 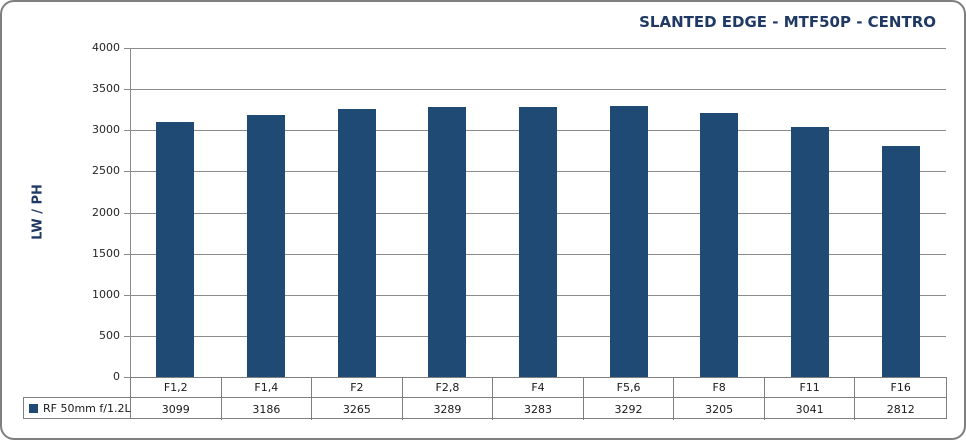 What do you see at coordinates (900, 409) in the screenshot?
I see `value-cell: 2812` at bounding box center [900, 409].